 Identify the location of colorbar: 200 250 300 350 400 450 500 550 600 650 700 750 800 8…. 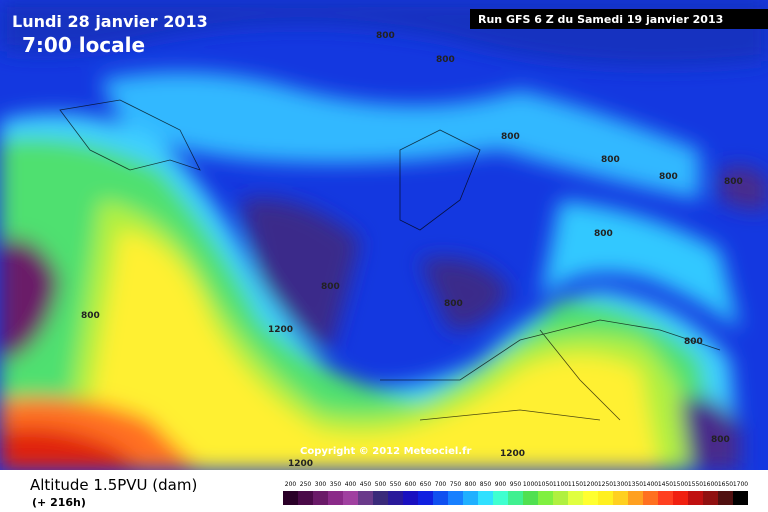
(515, 493).